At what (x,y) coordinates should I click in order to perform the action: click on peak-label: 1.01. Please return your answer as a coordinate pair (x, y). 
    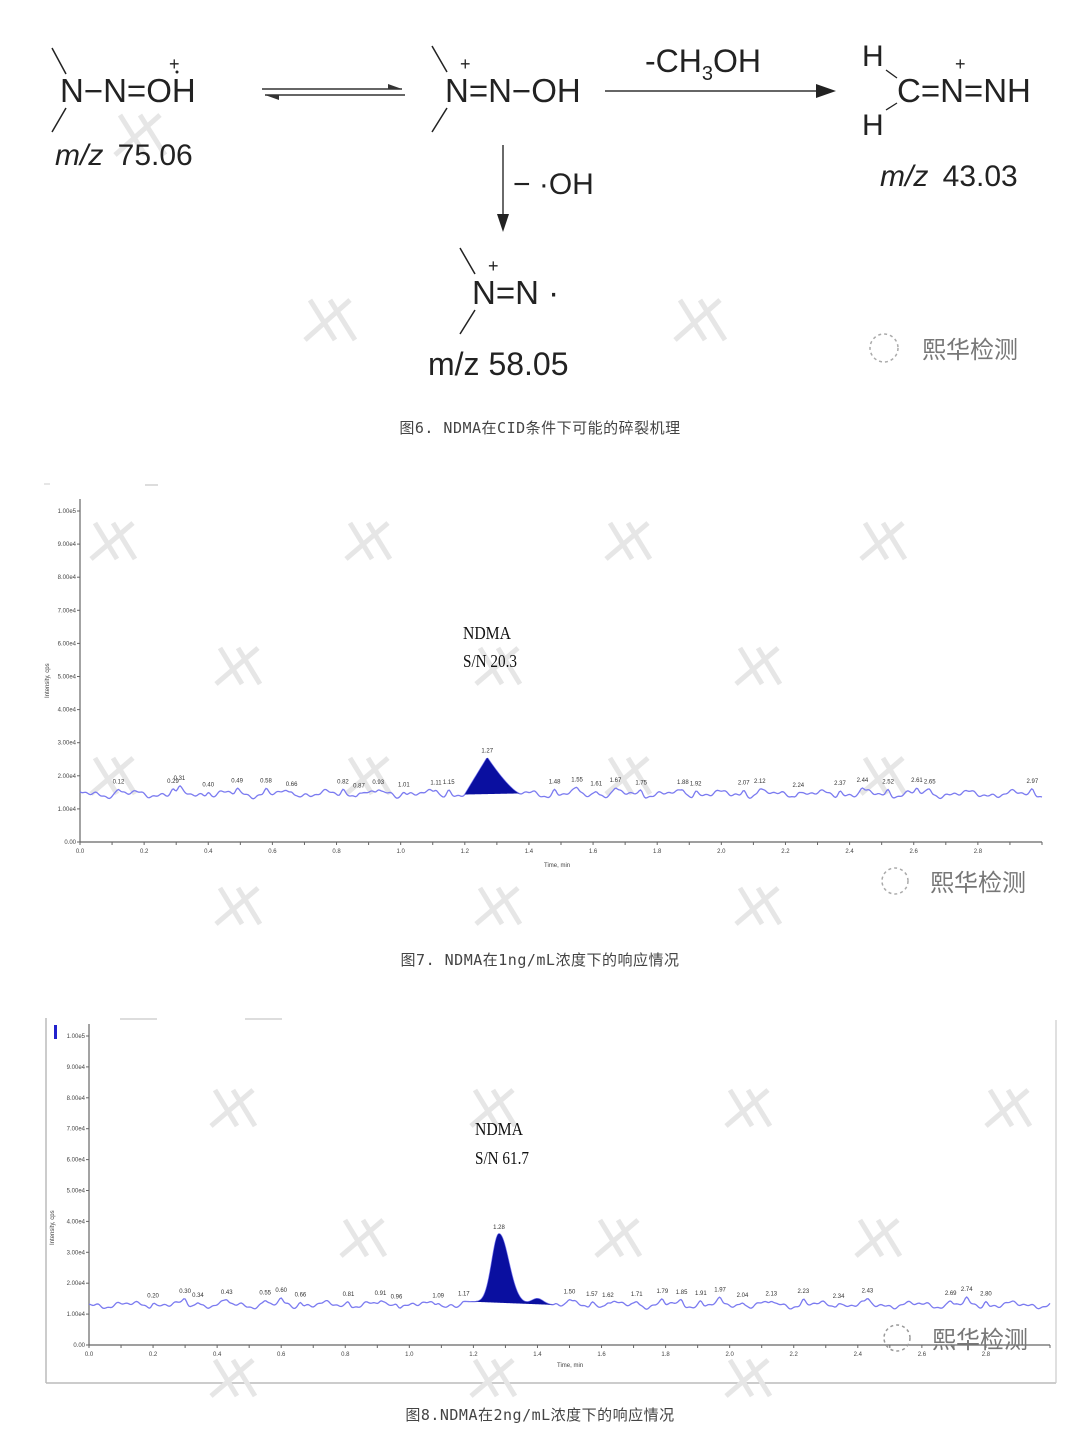
    Looking at the image, I should click on (404, 785).